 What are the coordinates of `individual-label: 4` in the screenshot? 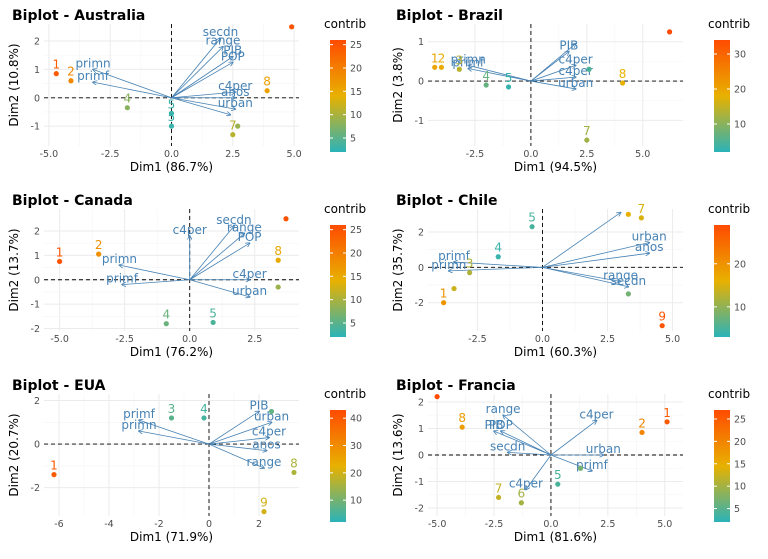 It's located at (204, 409).